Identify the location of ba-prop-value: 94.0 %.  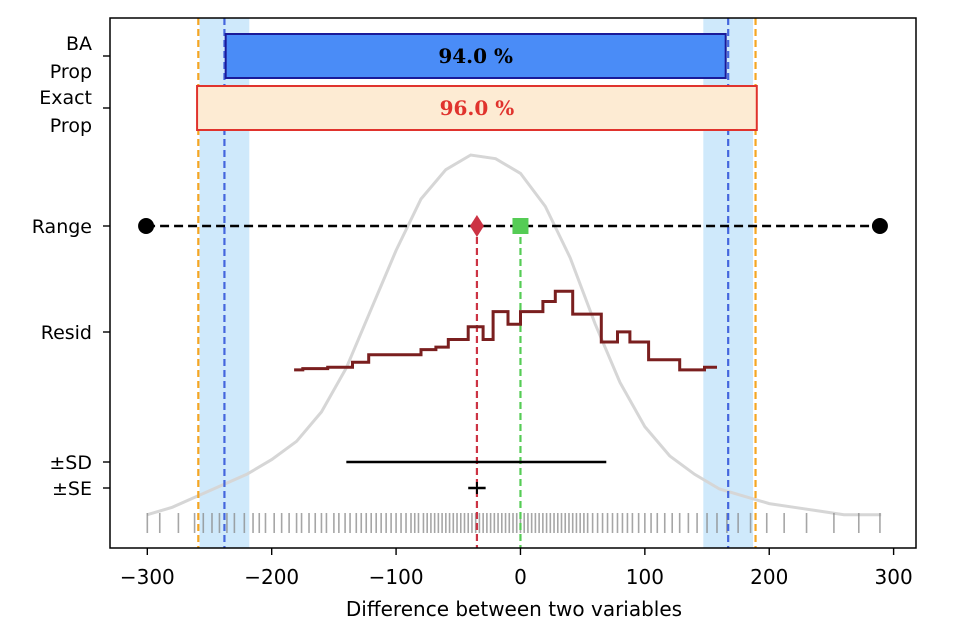
(475, 56).